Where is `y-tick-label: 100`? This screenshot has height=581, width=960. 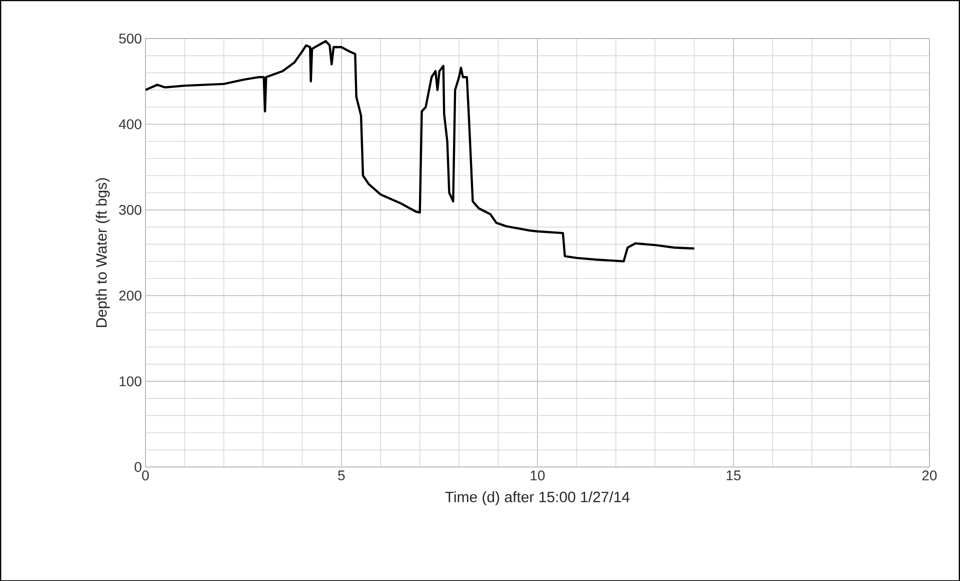 y-tick-label: 100 is located at coordinates (131, 381).